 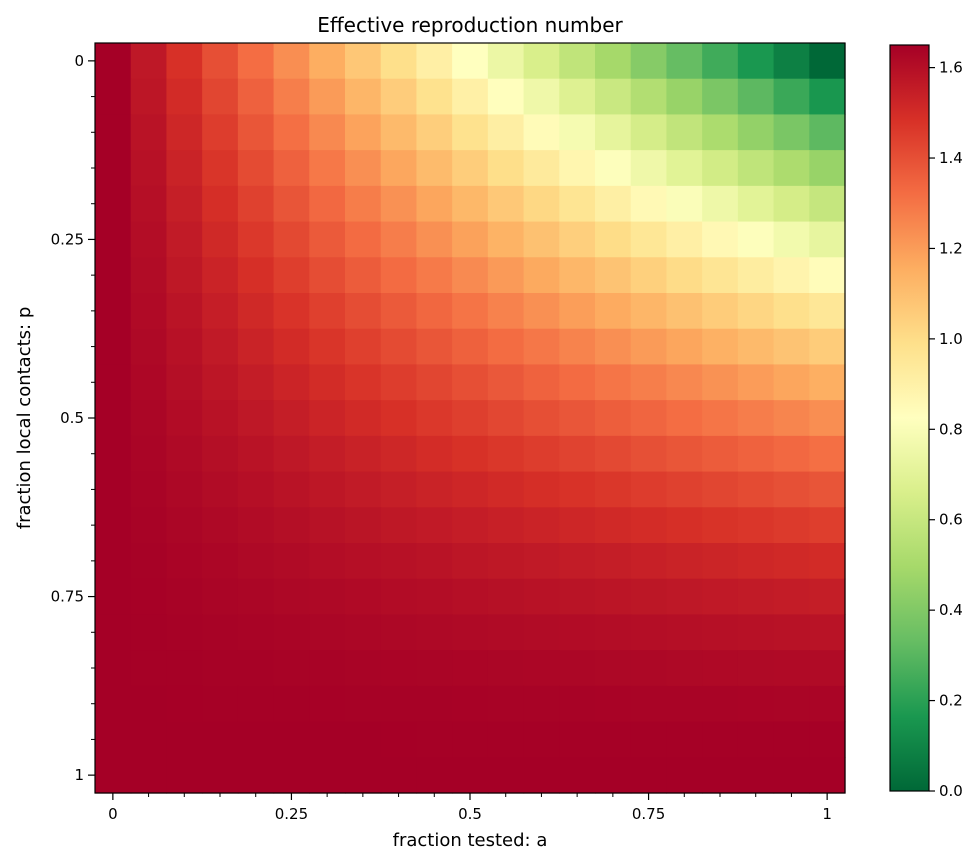 What do you see at coordinates (113, 814) in the screenshot?
I see `x-tick-label: 0` at bounding box center [113, 814].